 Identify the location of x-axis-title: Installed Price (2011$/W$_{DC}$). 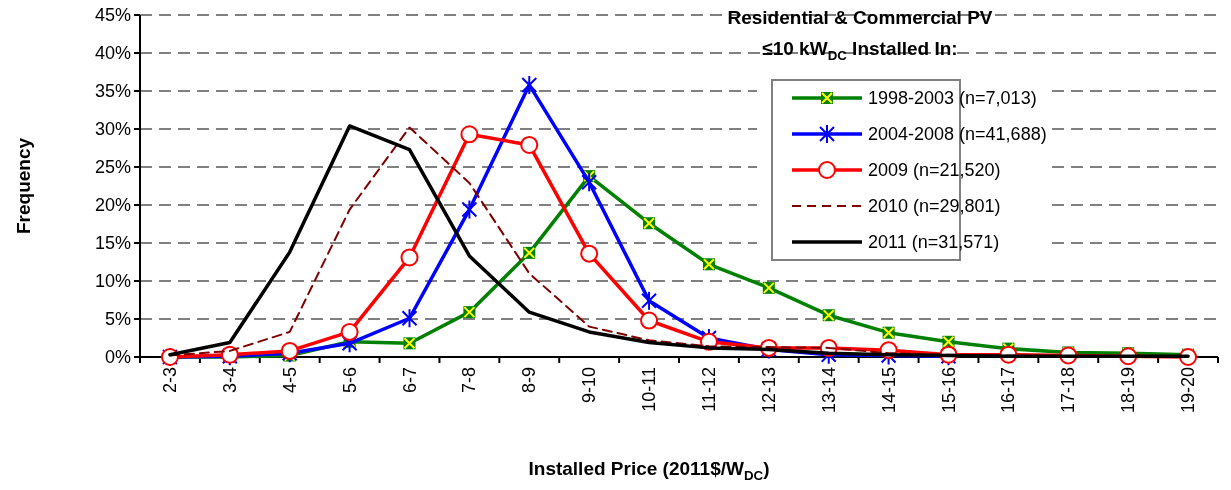
(649, 470).